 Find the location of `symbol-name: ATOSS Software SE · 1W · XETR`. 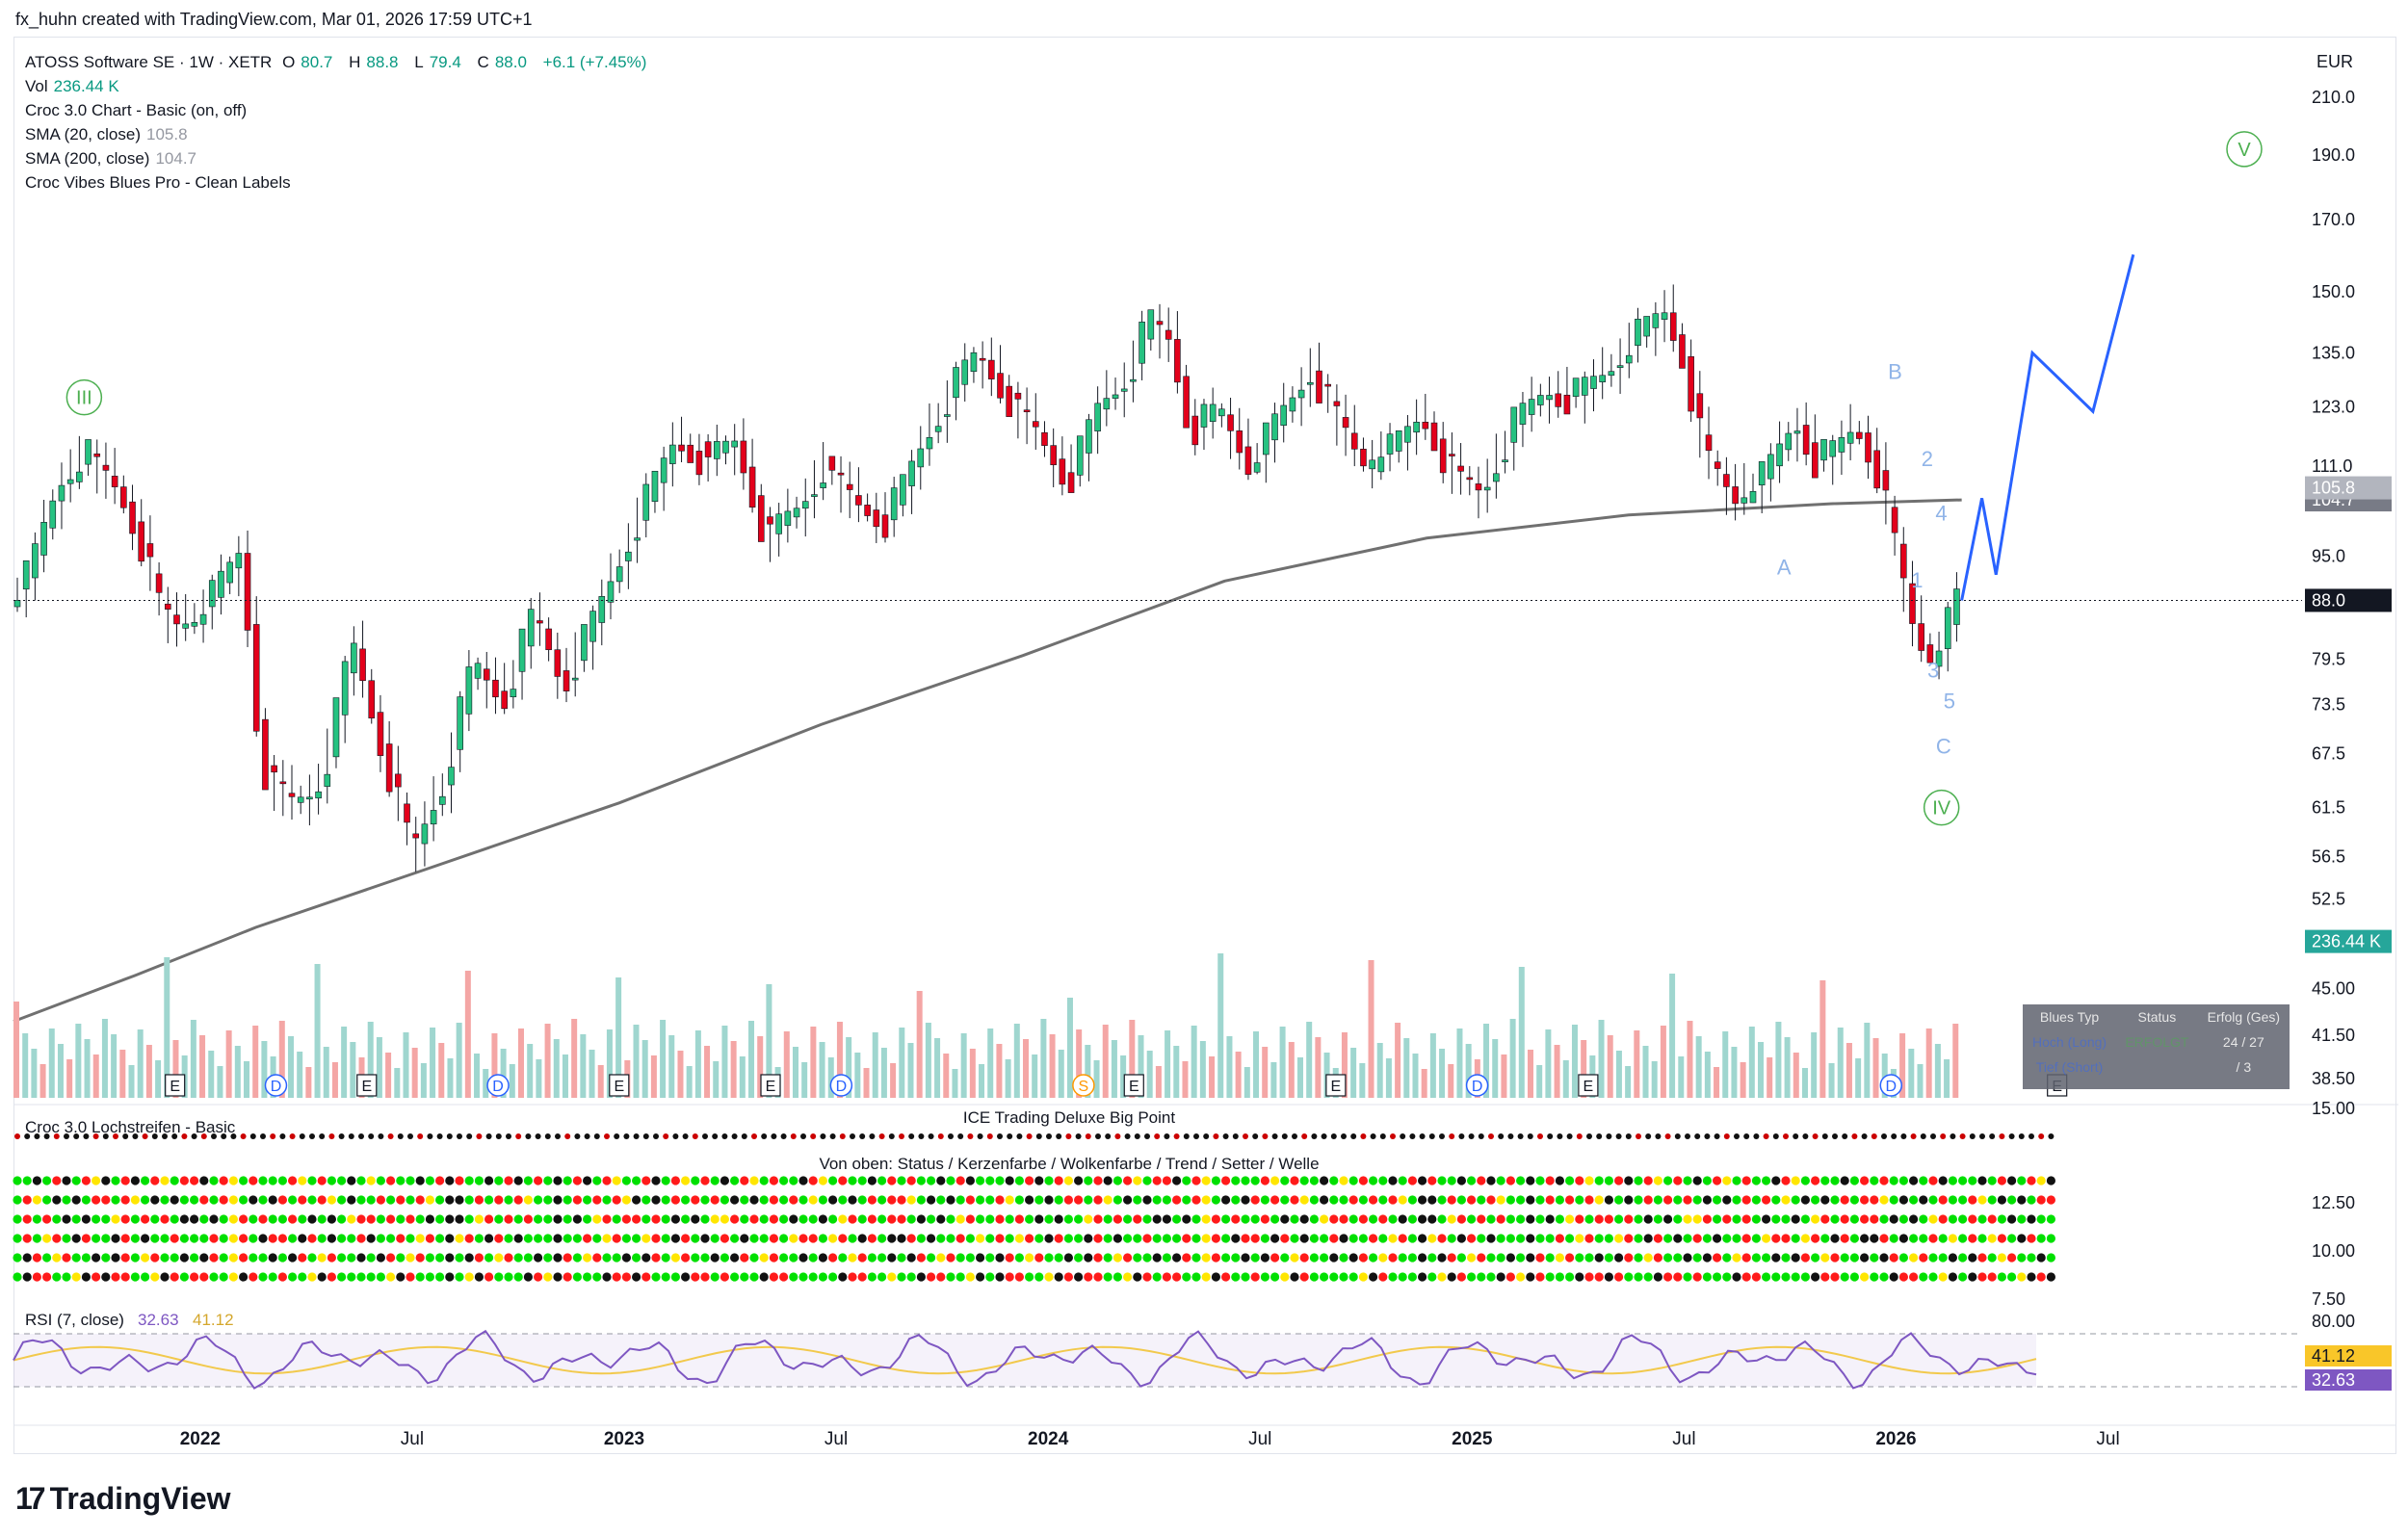

symbol-name: ATOSS Software SE · 1W · XETR is located at coordinates (149, 62).